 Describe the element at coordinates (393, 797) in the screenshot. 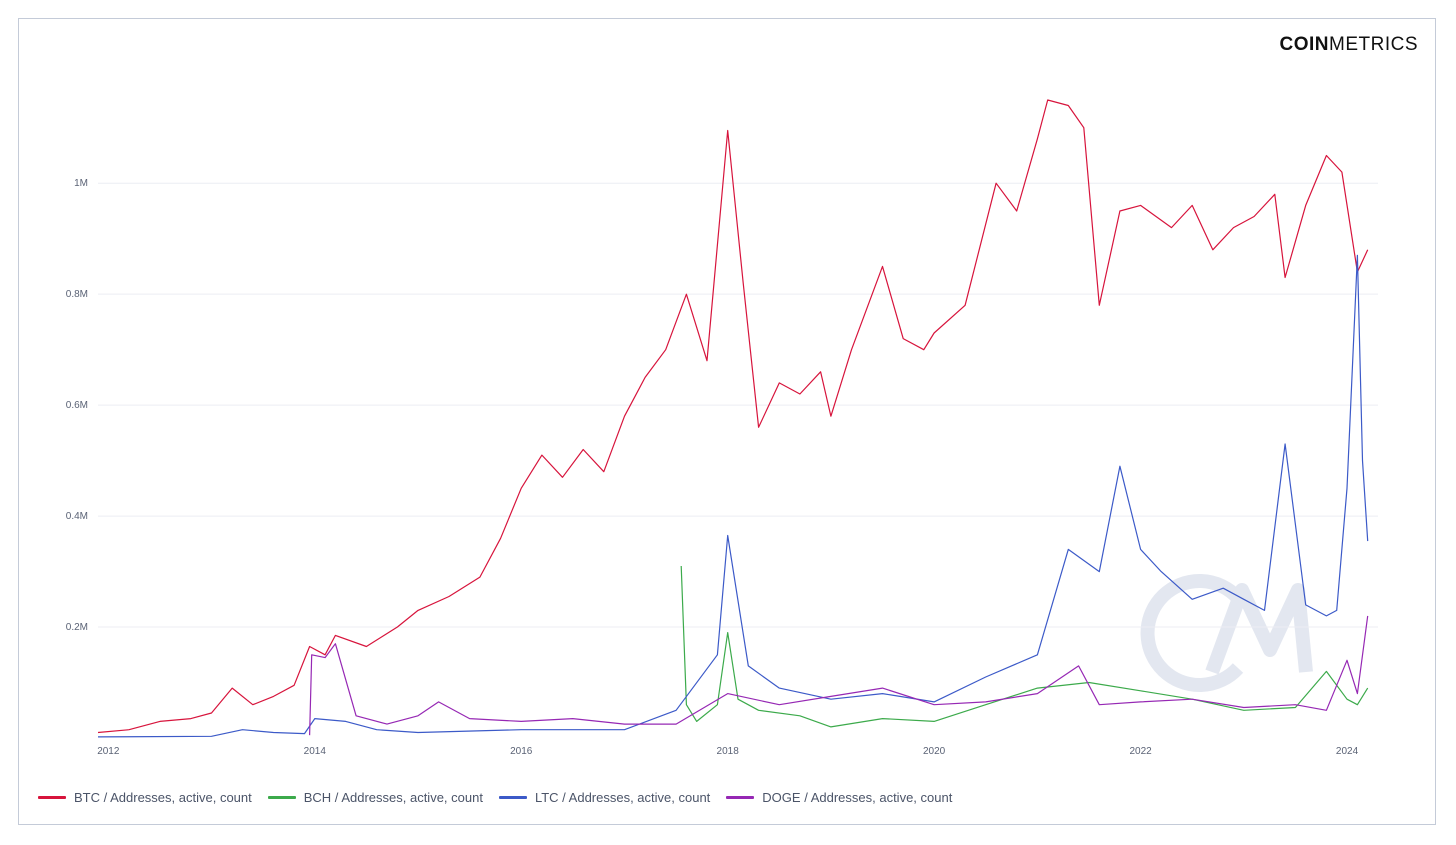

I see `legend-label: BCH / Addresses, active, count` at that location.